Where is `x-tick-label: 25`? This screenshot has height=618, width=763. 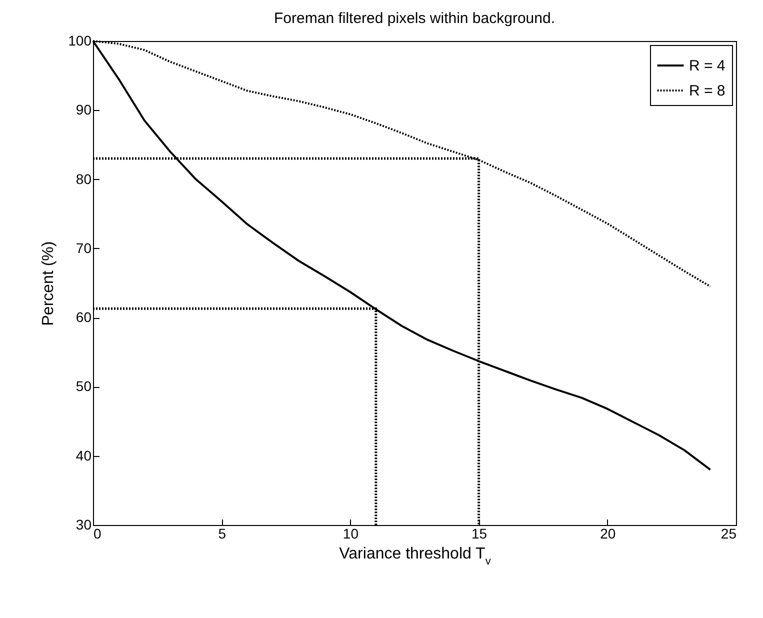
x-tick-label: 25 is located at coordinates (728, 534).